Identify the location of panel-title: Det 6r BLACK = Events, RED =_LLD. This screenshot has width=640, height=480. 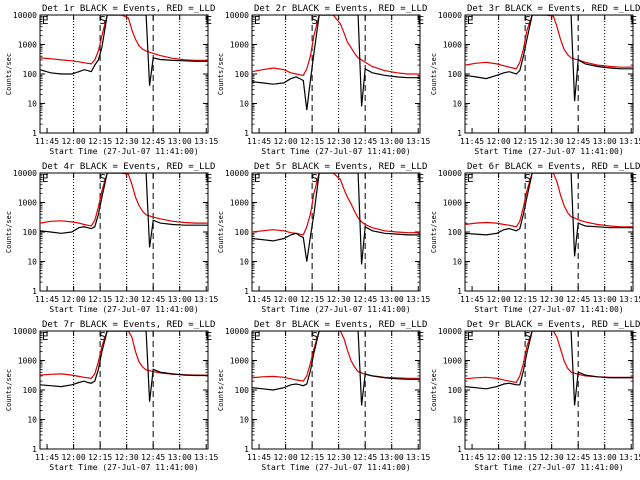
(553, 167).